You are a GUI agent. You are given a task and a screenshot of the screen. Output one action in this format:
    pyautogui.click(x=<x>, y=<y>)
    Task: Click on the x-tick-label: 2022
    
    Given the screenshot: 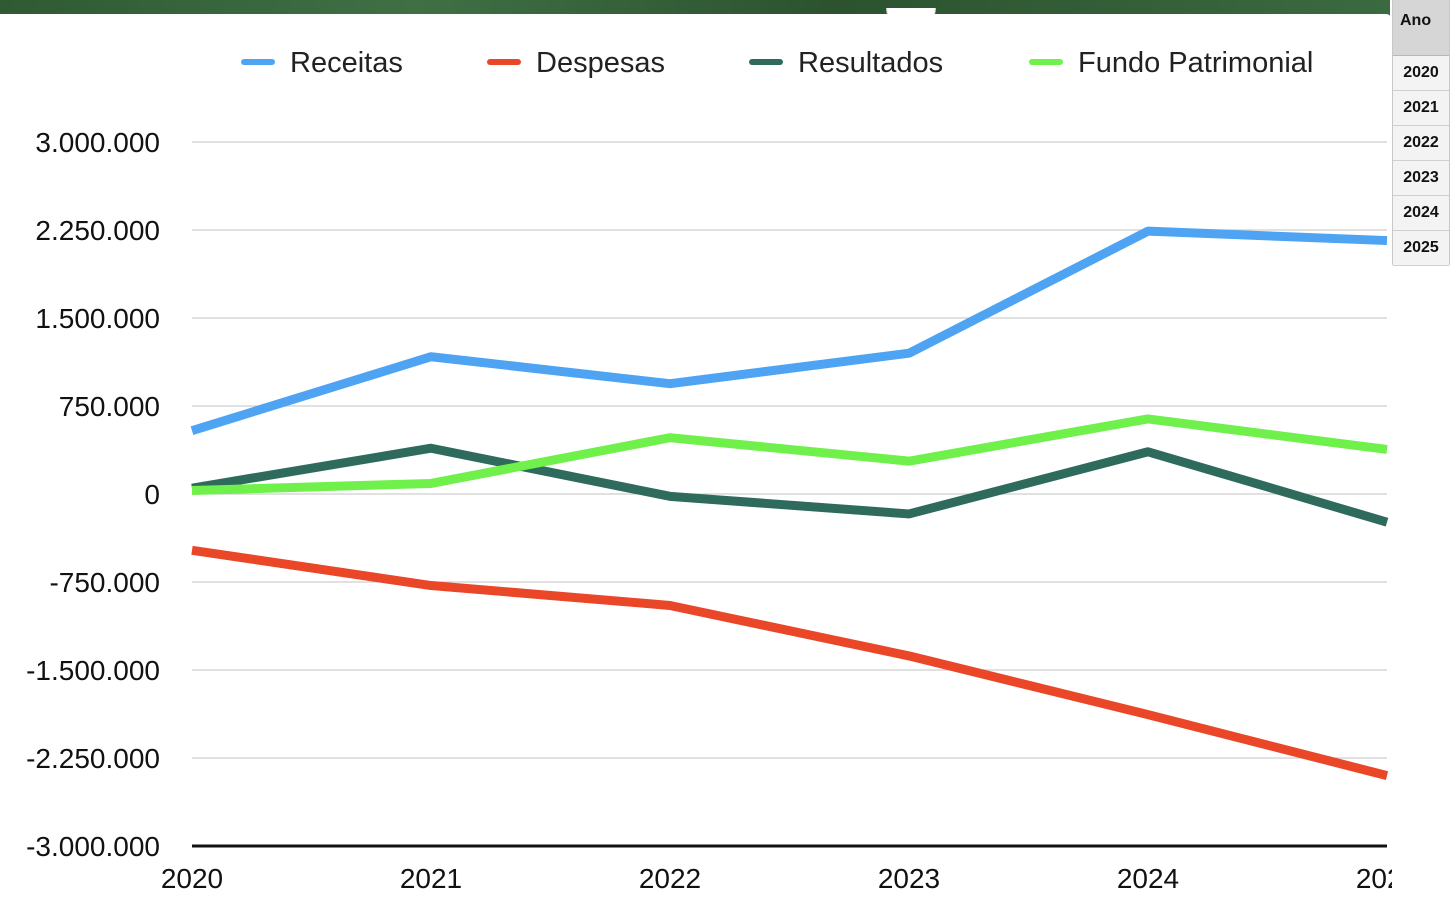 What is the action you would take?
    pyautogui.click(x=670, y=878)
    